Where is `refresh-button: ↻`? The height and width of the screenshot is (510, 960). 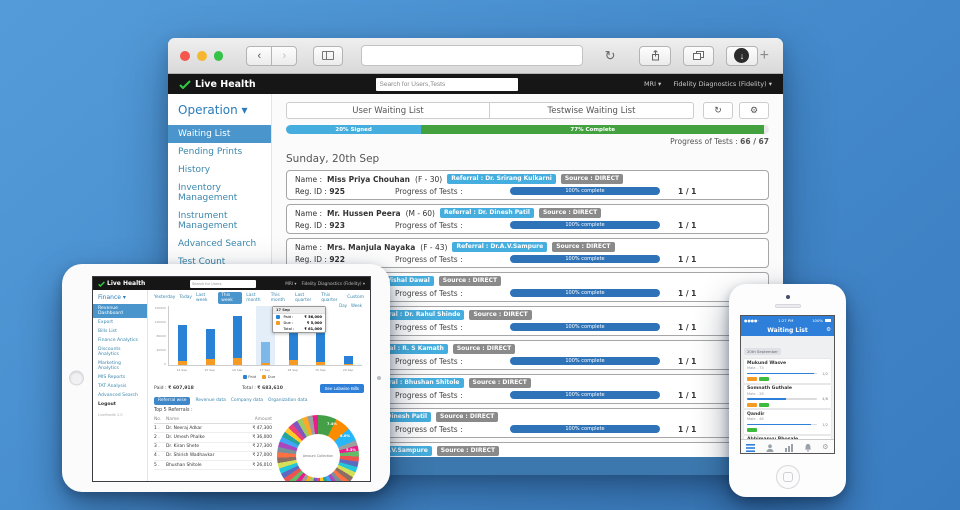
refresh-button: ↻ is located at coordinates (718, 110).